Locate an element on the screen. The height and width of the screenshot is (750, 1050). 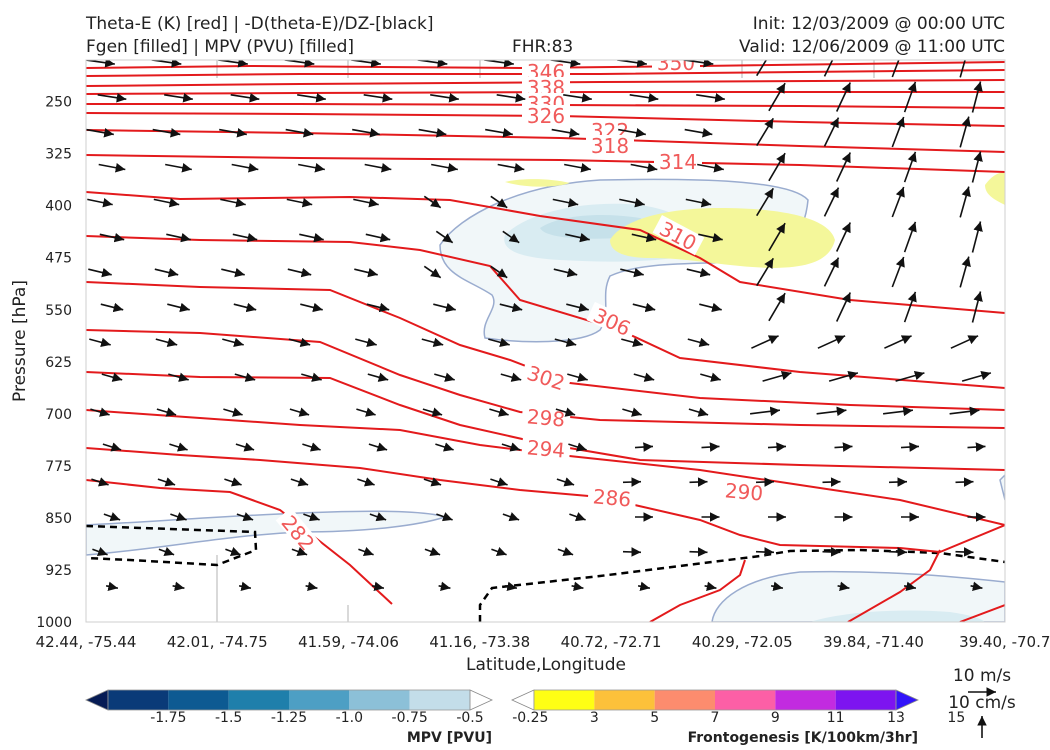
colorbar-tick-label: 3 is located at coordinates (594, 718).